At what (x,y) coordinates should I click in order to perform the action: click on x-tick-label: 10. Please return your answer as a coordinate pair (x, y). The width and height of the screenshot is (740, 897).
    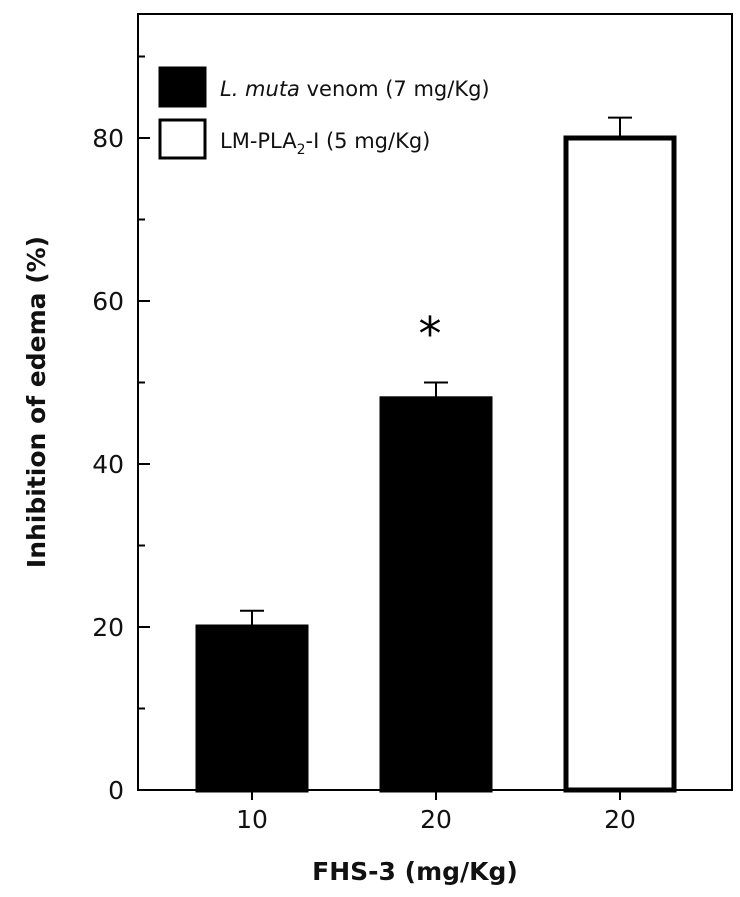
    Looking at the image, I should click on (252, 819).